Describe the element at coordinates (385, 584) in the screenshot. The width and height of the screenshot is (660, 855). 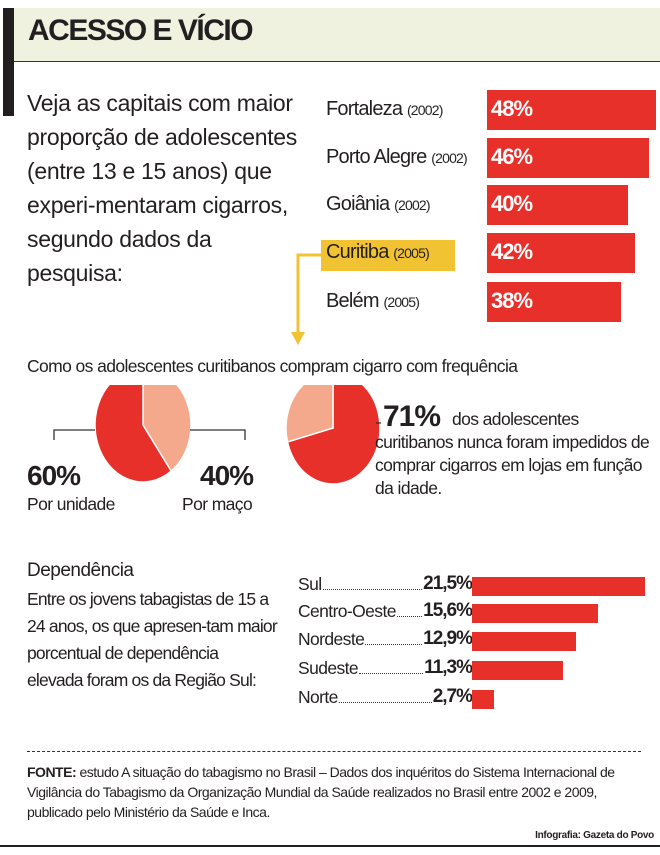
I see `region-label: Sul 21,5%` at that location.